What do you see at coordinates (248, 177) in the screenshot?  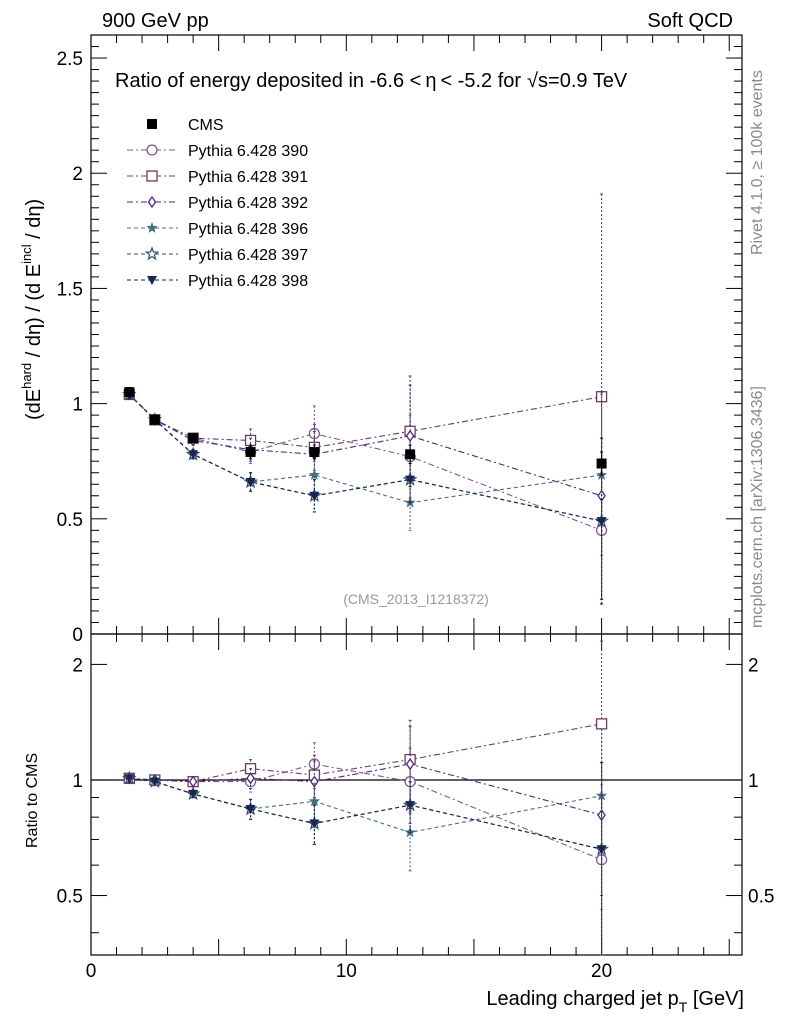 I see `legend-label-p391: Pythia 6.428 391` at bounding box center [248, 177].